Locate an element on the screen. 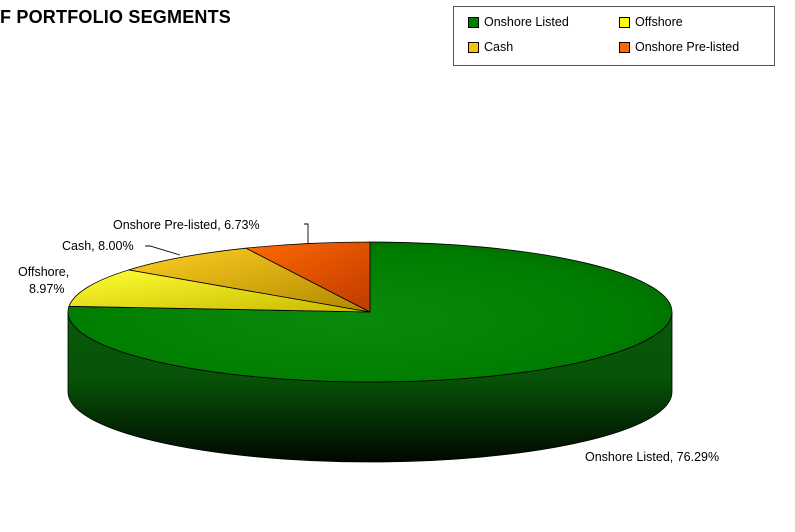  data-label-onshore-pre-listed: Onshore Pre-listed, 6.73% is located at coordinates (186, 225).